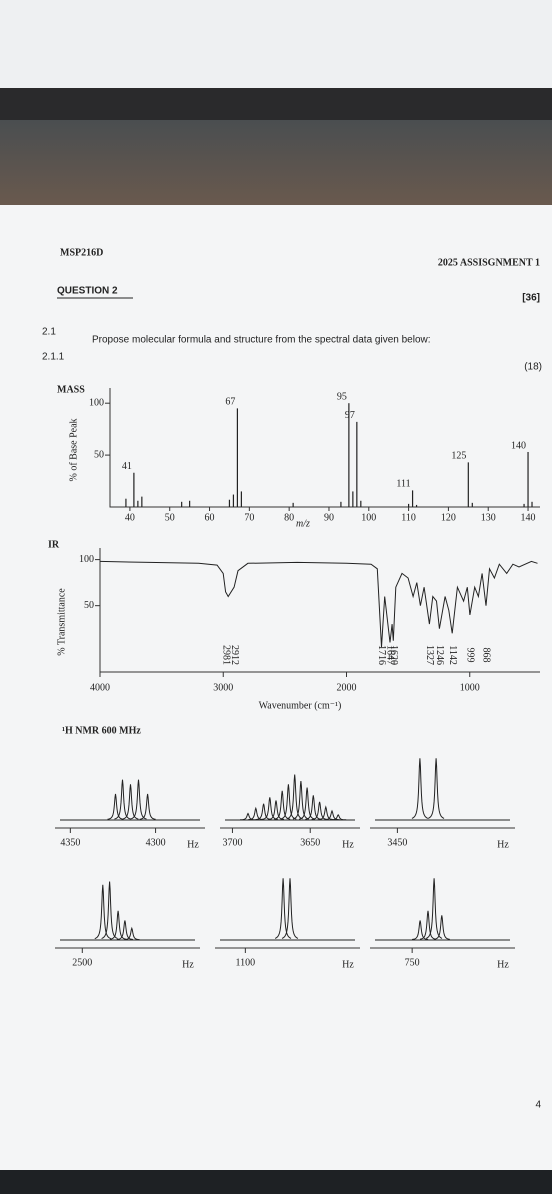 The image size is (552, 1194). What do you see at coordinates (403, 484) in the screenshot?
I see `peak-label: 111` at bounding box center [403, 484].